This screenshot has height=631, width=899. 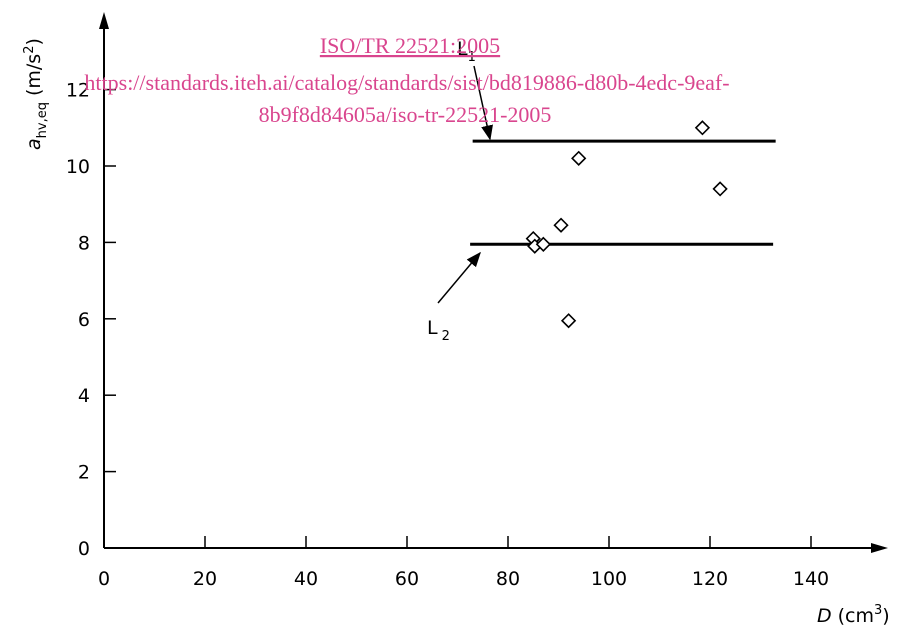 What do you see at coordinates (34, 41) in the screenshot?
I see `y-axis-label-close: )` at bounding box center [34, 41].